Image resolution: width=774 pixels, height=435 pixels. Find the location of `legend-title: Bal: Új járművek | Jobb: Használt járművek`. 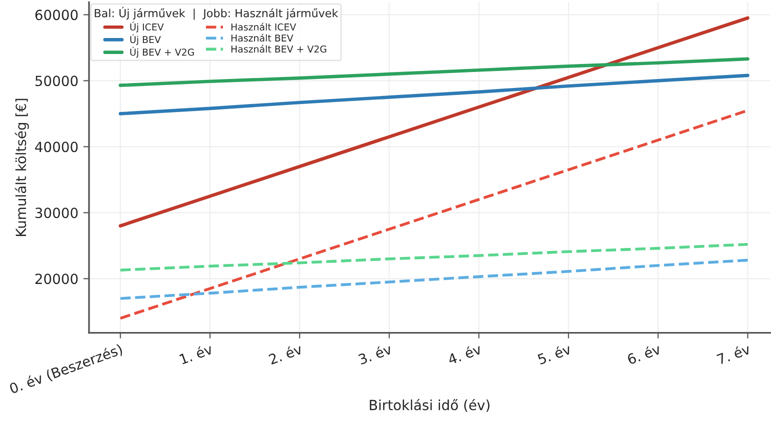

legend-title: Bal: Új járművek | Jobb: Használt járművek is located at coordinates (216, 13).